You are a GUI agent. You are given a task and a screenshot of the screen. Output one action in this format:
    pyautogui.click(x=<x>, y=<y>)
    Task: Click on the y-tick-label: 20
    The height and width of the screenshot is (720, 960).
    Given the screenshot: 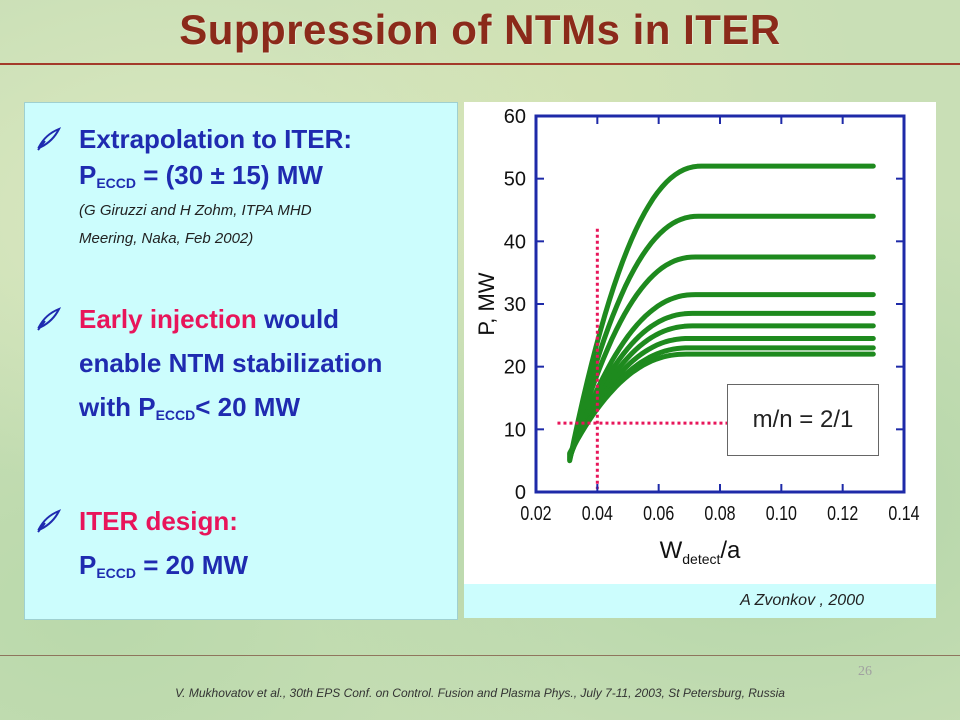 What is the action you would take?
    pyautogui.click(x=515, y=368)
    